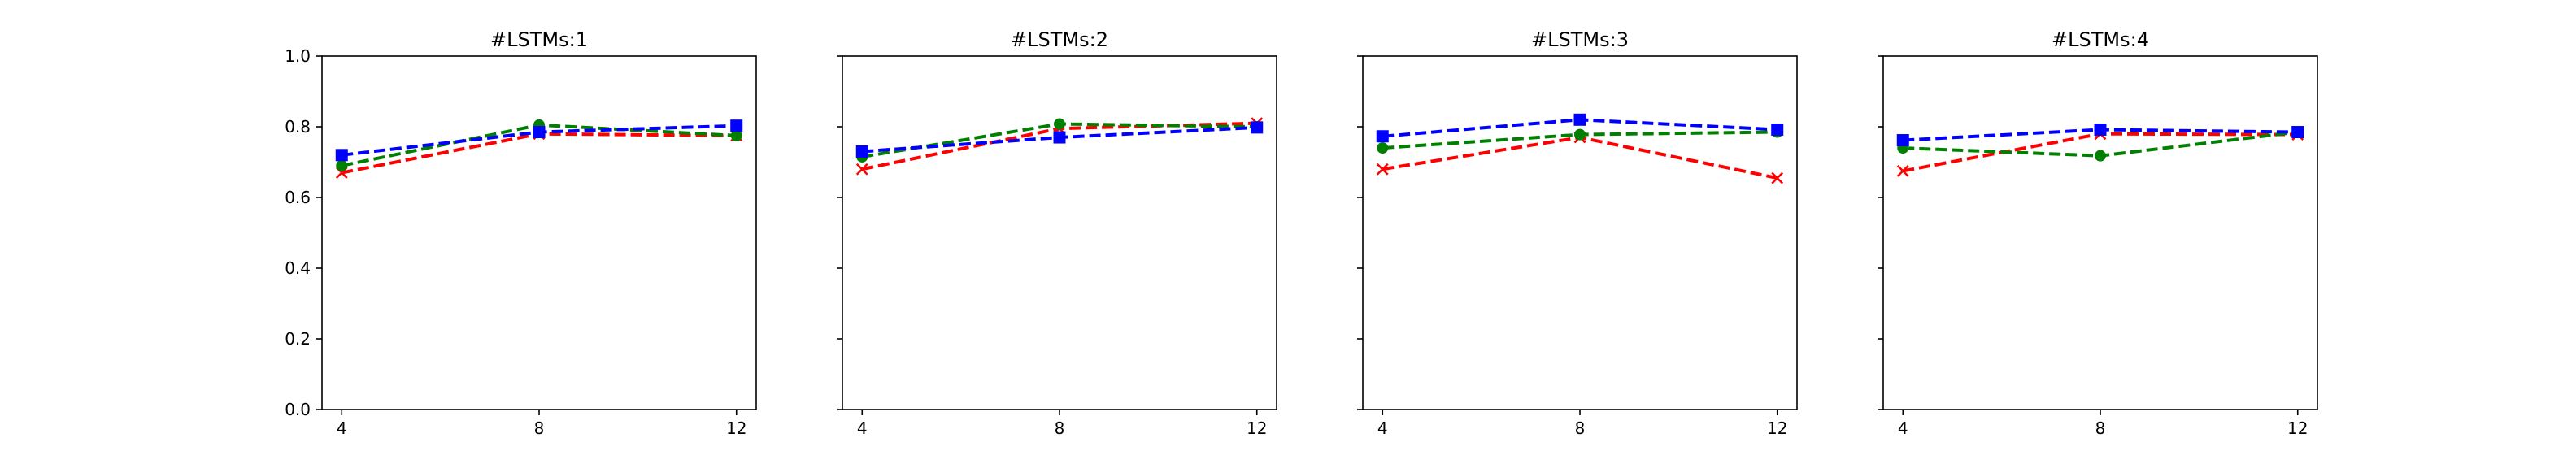 The image size is (2576, 468). What do you see at coordinates (1580, 40) in the screenshot?
I see `subplot-title: #LSTMs:3` at bounding box center [1580, 40].